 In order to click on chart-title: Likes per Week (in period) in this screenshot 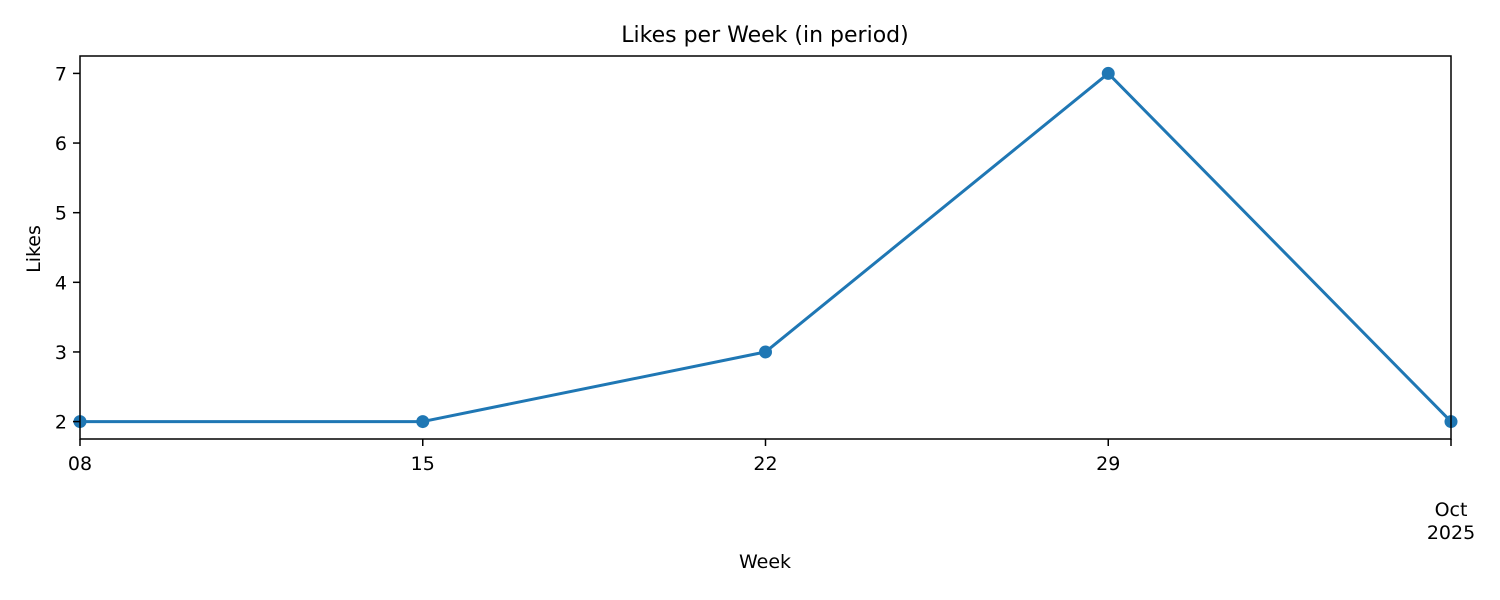, I will do `click(764, 35)`.